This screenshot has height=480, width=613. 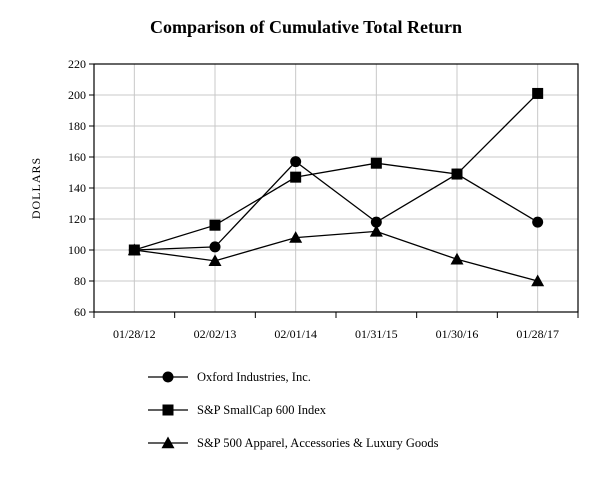 What do you see at coordinates (77, 219) in the screenshot?
I see `y-tick-label: 120` at bounding box center [77, 219].